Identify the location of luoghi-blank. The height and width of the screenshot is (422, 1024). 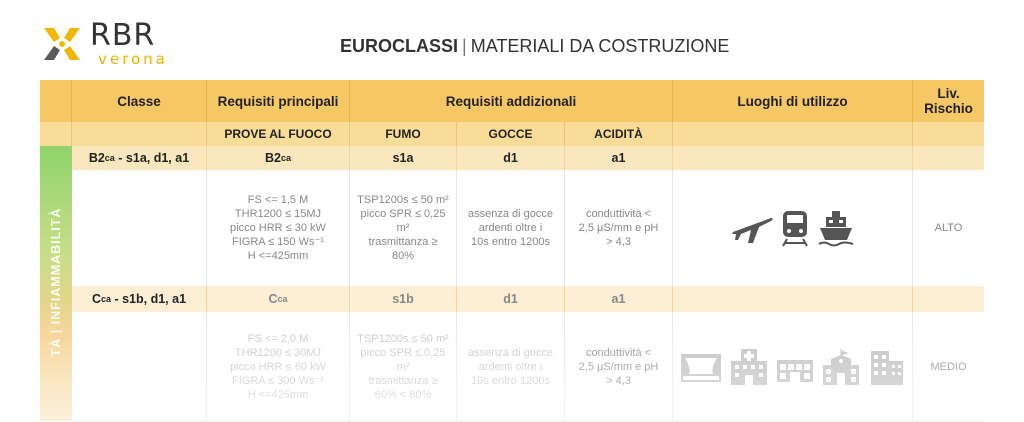
(793, 299).